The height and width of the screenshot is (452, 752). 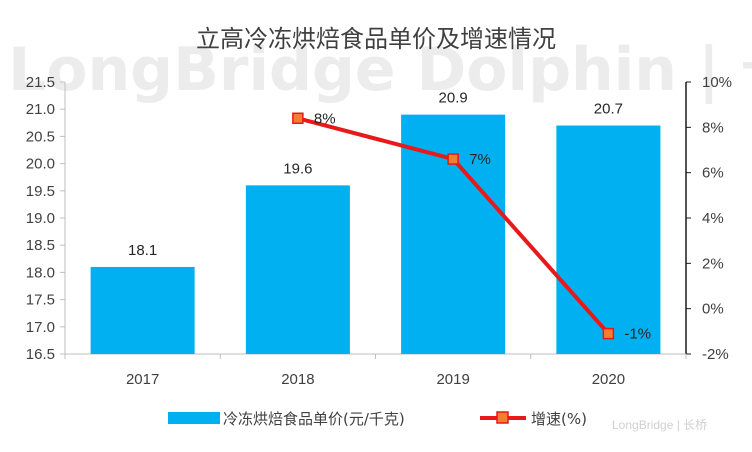 I want to click on left-axis-tick-label: 20.5, so click(x=40, y=136).